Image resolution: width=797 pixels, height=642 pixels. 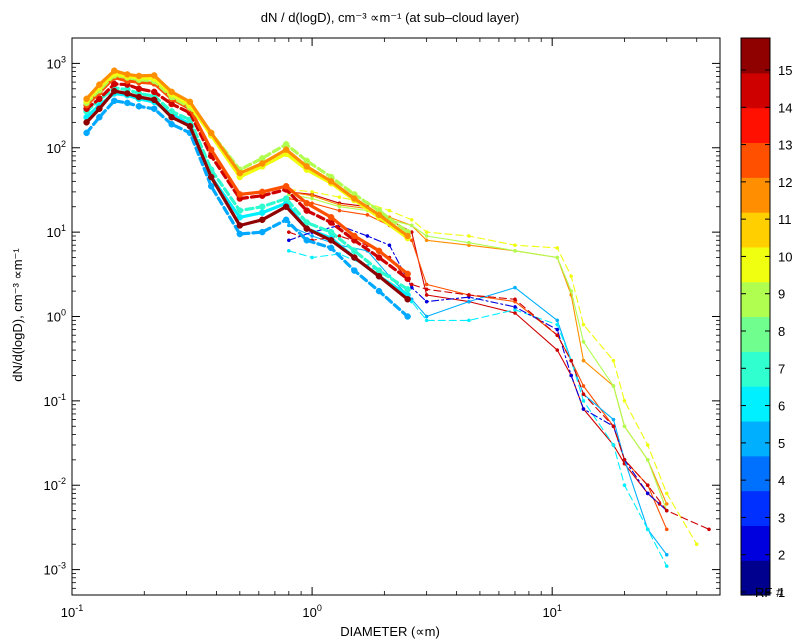 I want to click on y-tick-label: 10⁰, so click(x=56, y=316).